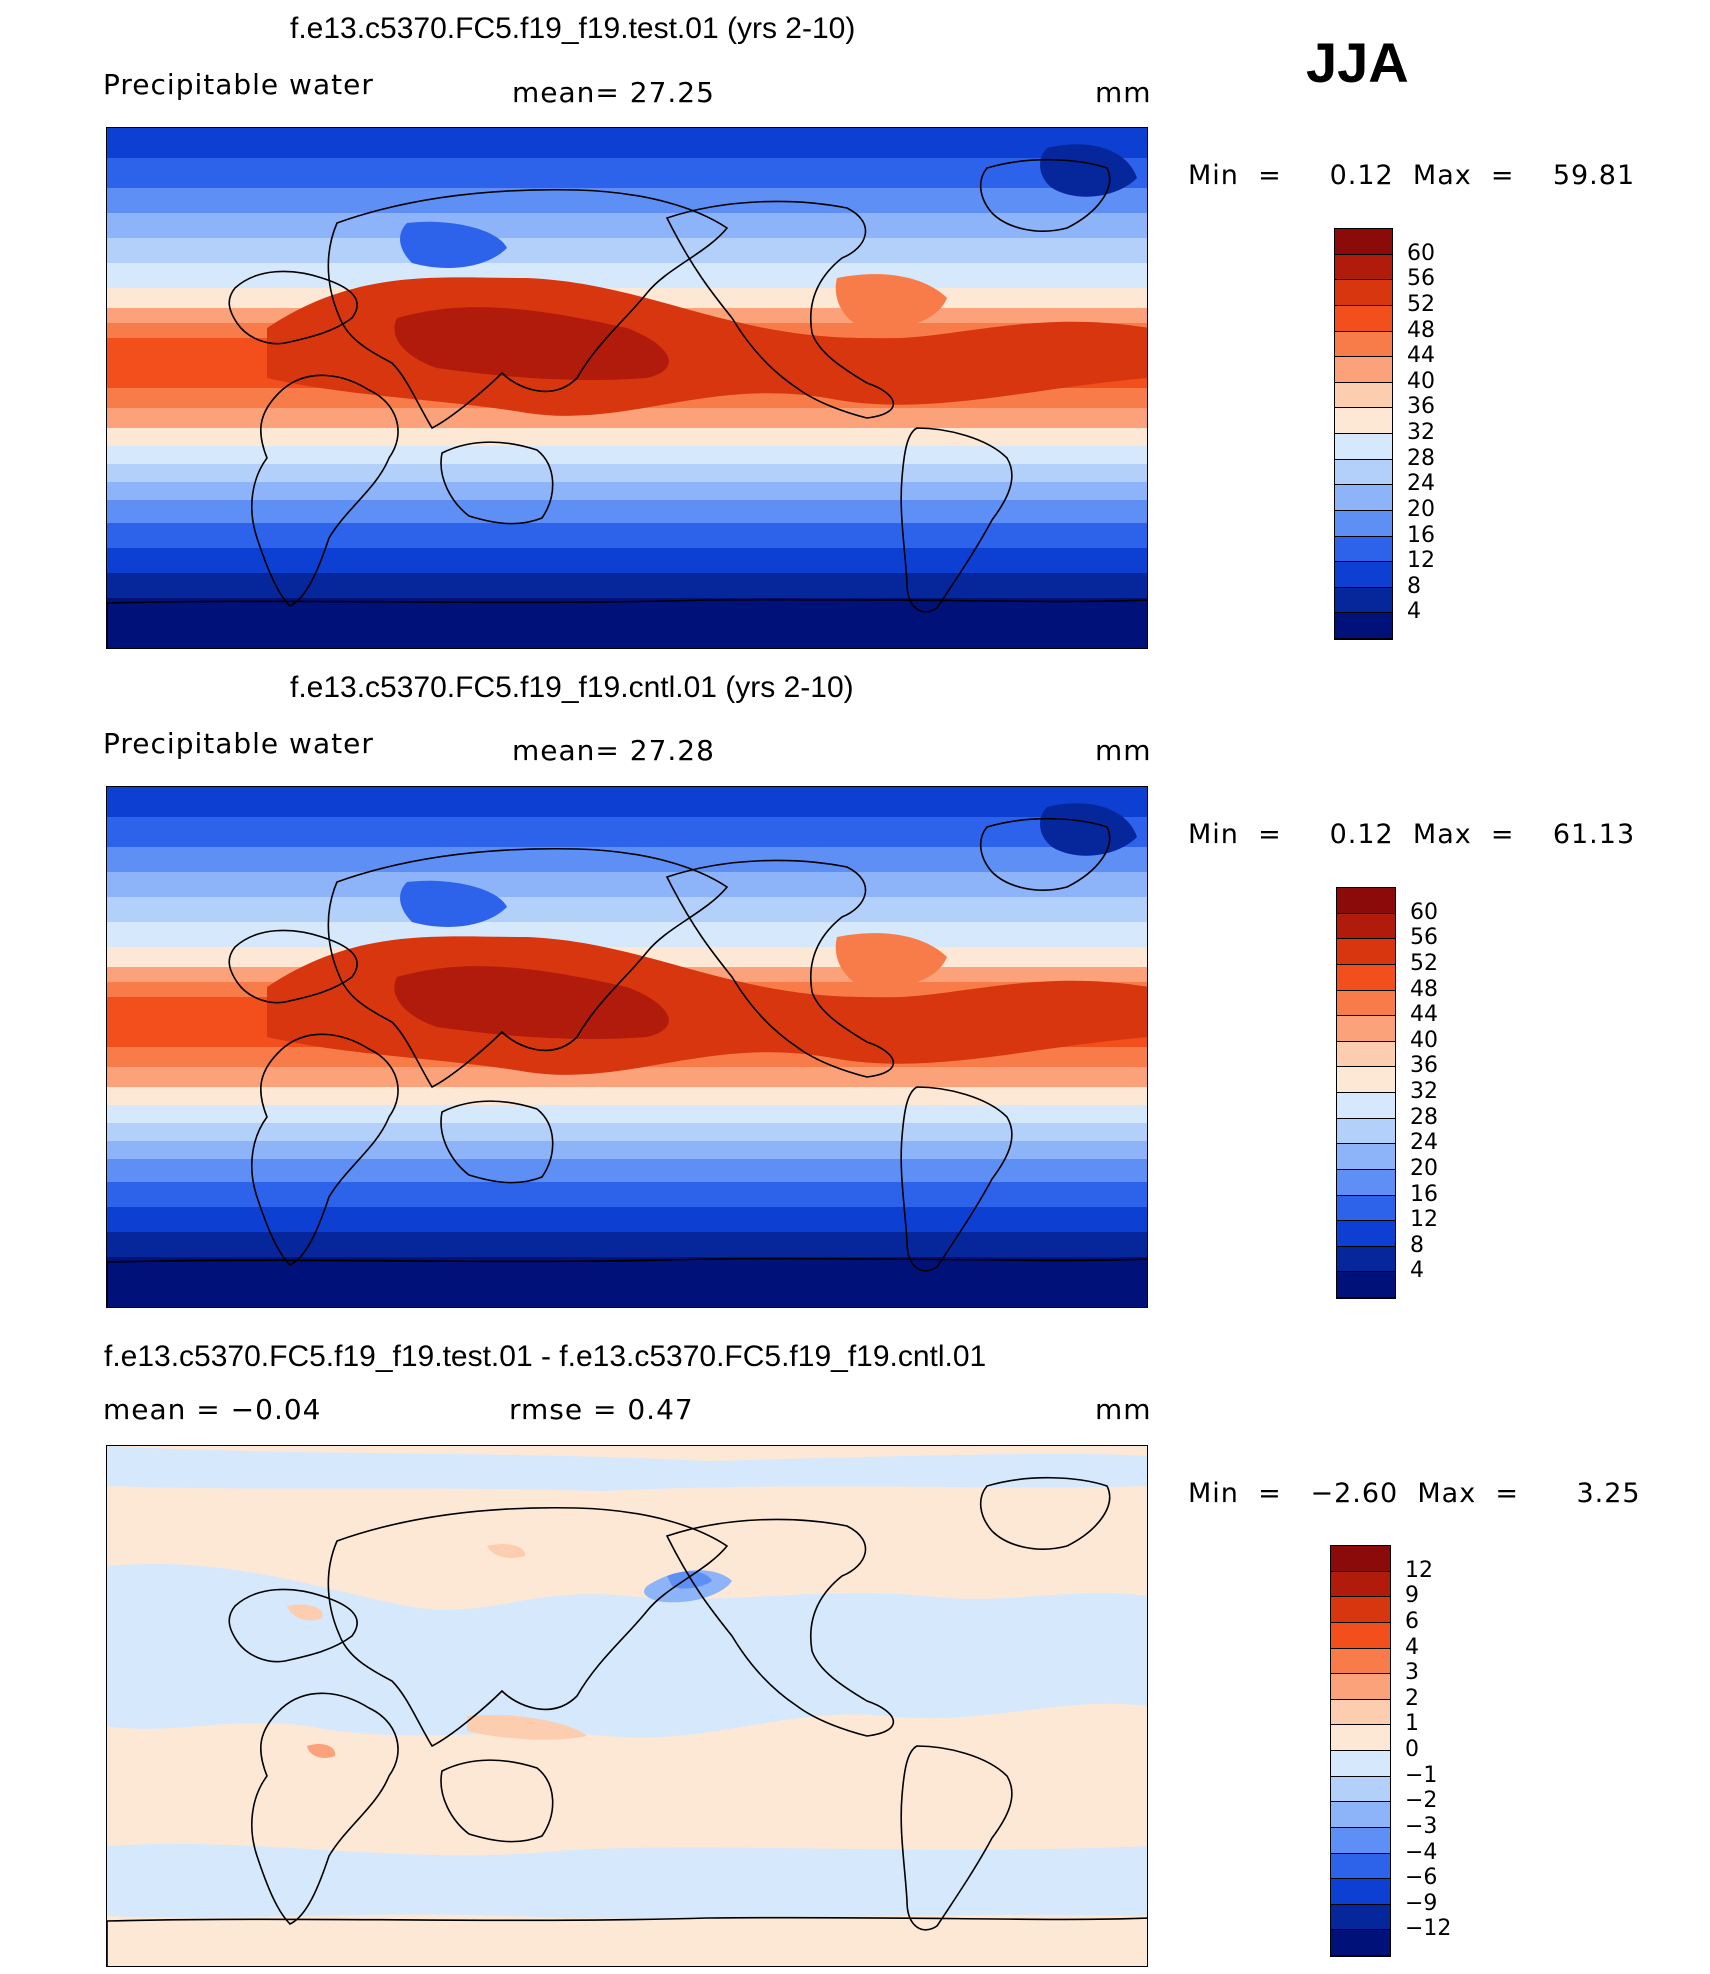  Describe the element at coordinates (1424, 1040) in the screenshot. I see `colorbar-tick-label: 40` at that location.